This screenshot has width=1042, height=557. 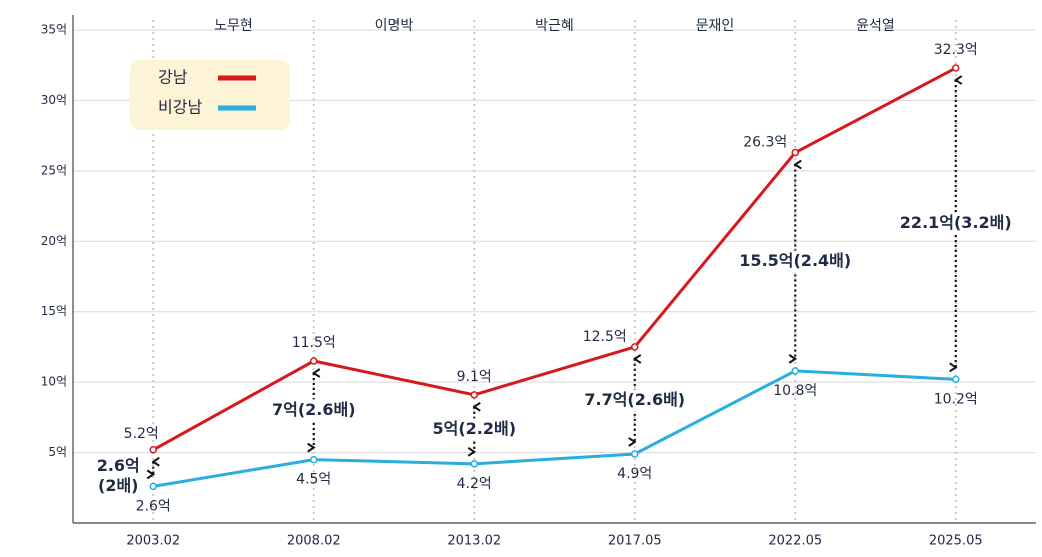 What do you see at coordinates (313, 480) in the screenshot?
I see `value-label: 4.5억` at bounding box center [313, 480].